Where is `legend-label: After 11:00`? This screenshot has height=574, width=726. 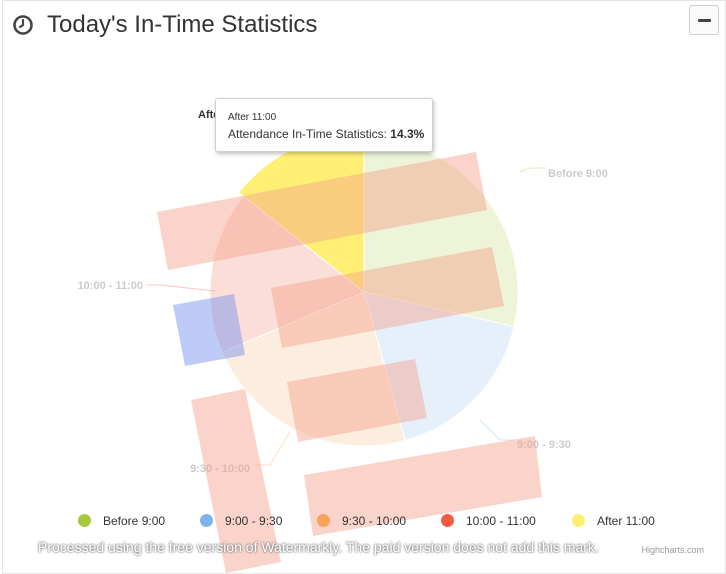
legend-label: After 11:00 is located at coordinates (626, 521).